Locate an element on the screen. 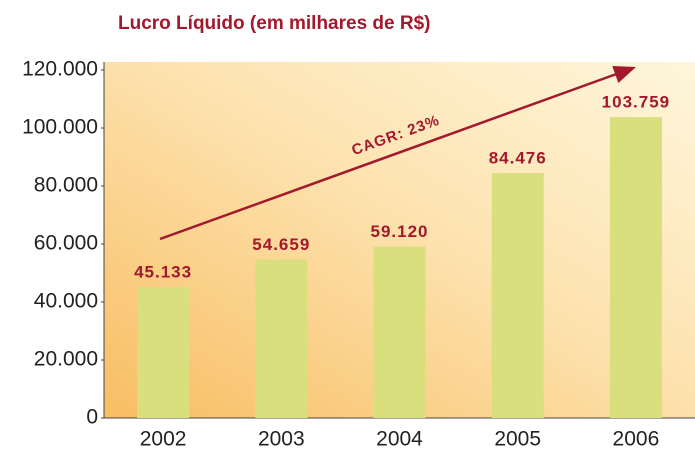 The width and height of the screenshot is (695, 450). x-tick-label: 2005 is located at coordinates (517, 439).